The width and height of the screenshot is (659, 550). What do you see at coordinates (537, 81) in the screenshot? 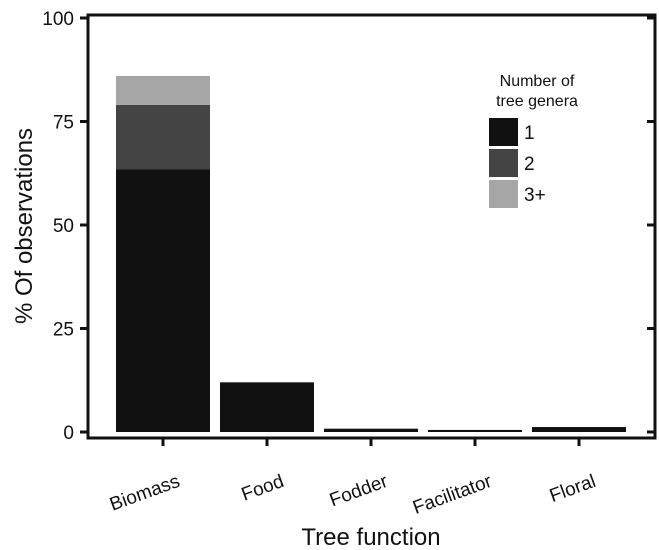
I see `legend-title-line-1: Number of` at bounding box center [537, 81].